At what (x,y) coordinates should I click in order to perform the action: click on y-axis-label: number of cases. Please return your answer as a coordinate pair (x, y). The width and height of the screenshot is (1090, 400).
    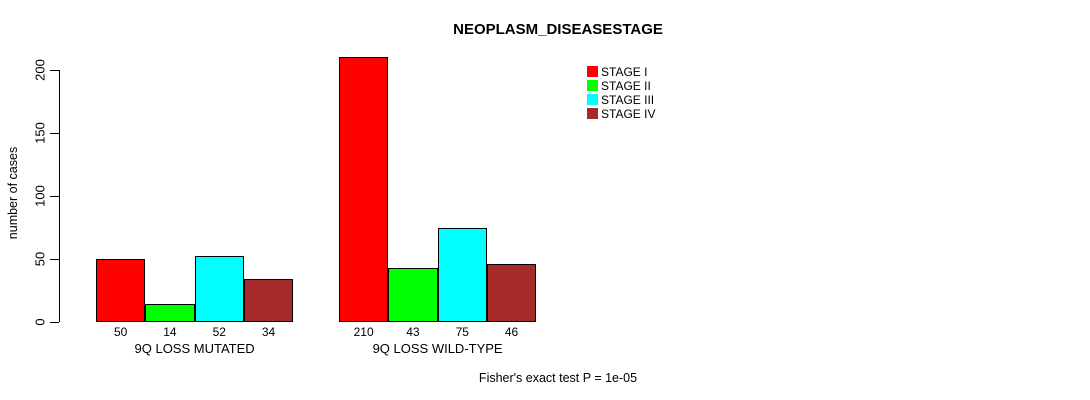
    Looking at the image, I should click on (13, 193).